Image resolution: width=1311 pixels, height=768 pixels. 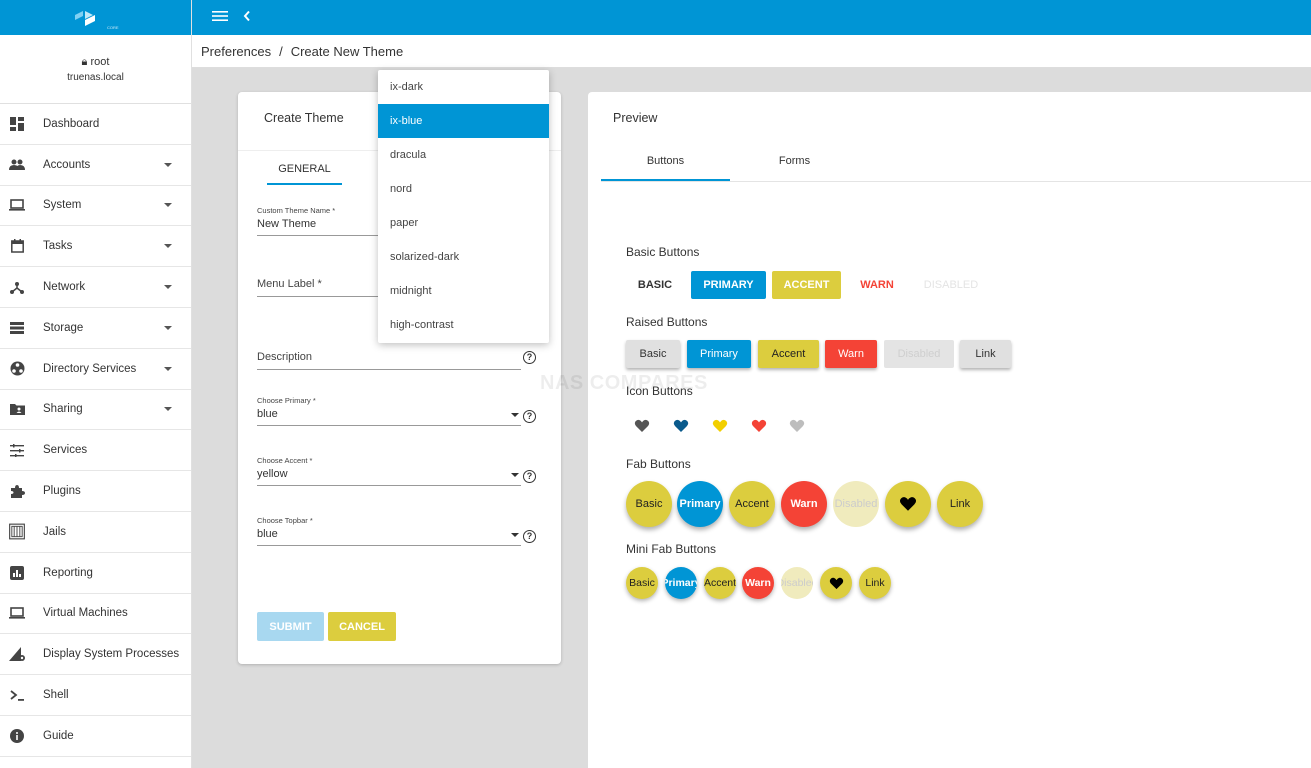 What do you see at coordinates (655, 285) in the screenshot?
I see `basic-flat-button: BASIC` at bounding box center [655, 285].